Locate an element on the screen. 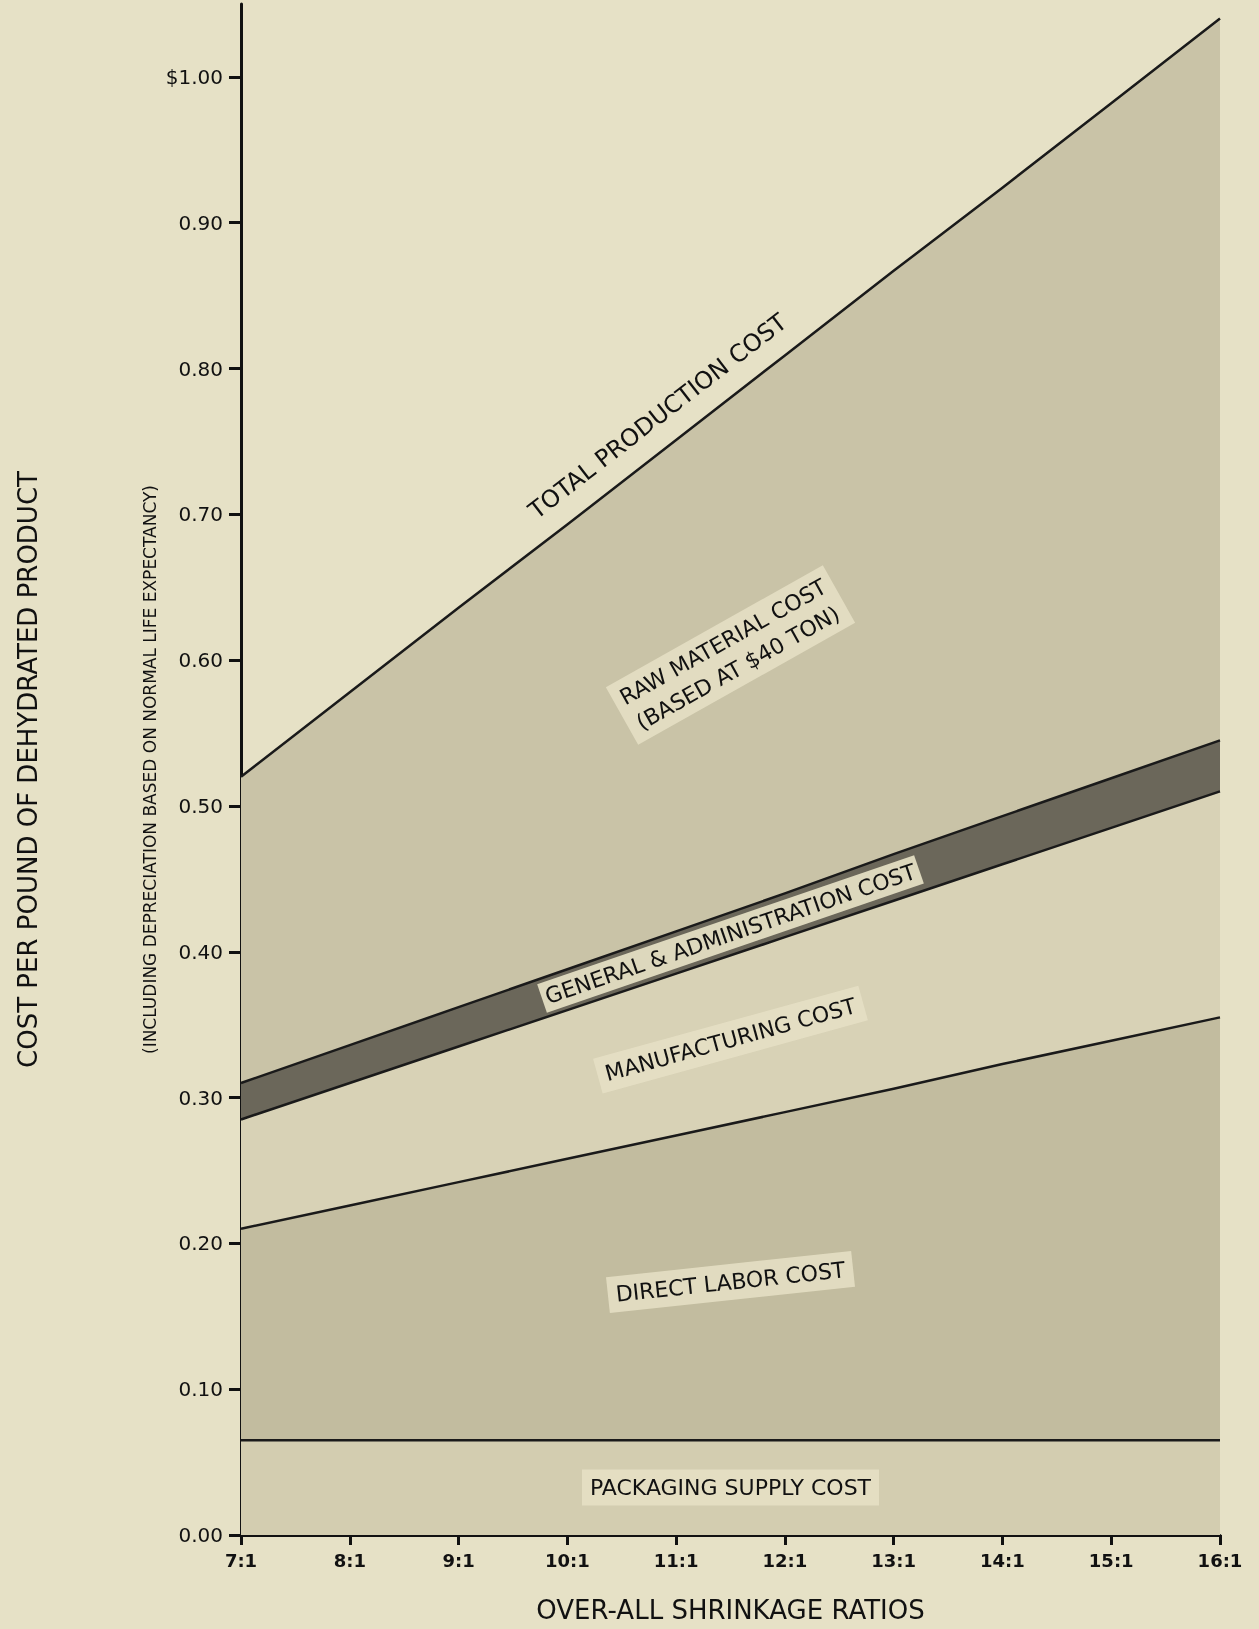 The image size is (1259, 1629). x-tick-label: 13:1 is located at coordinates (894, 1560).